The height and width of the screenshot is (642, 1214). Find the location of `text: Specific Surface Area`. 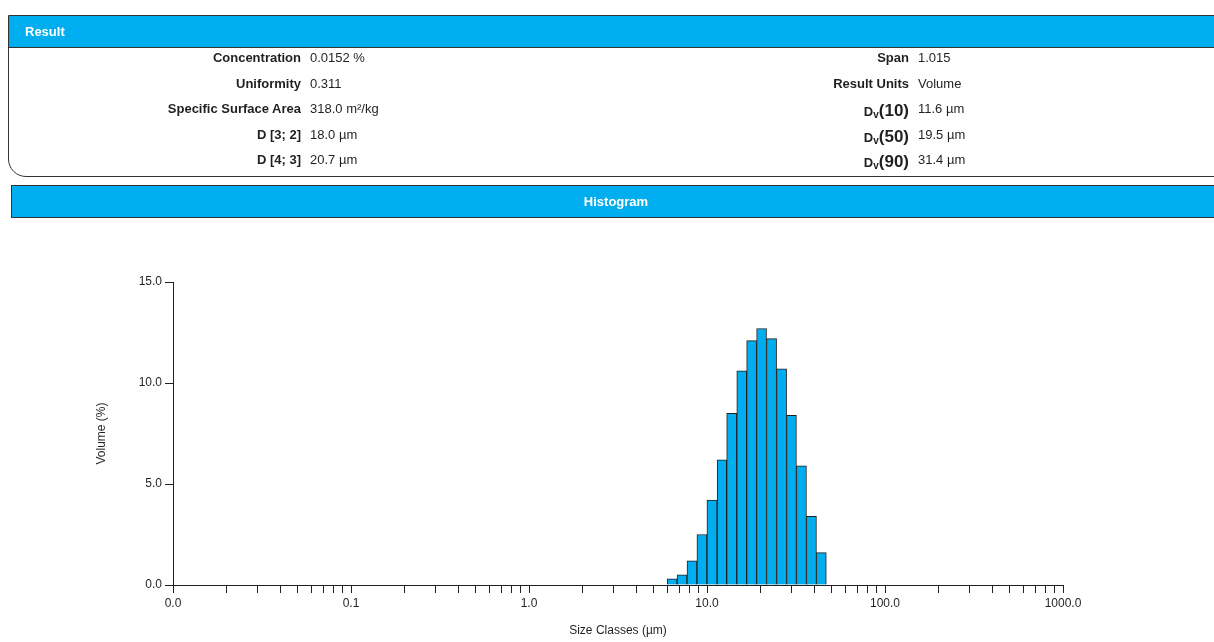

text: Specific Surface Area is located at coordinates (234, 108).